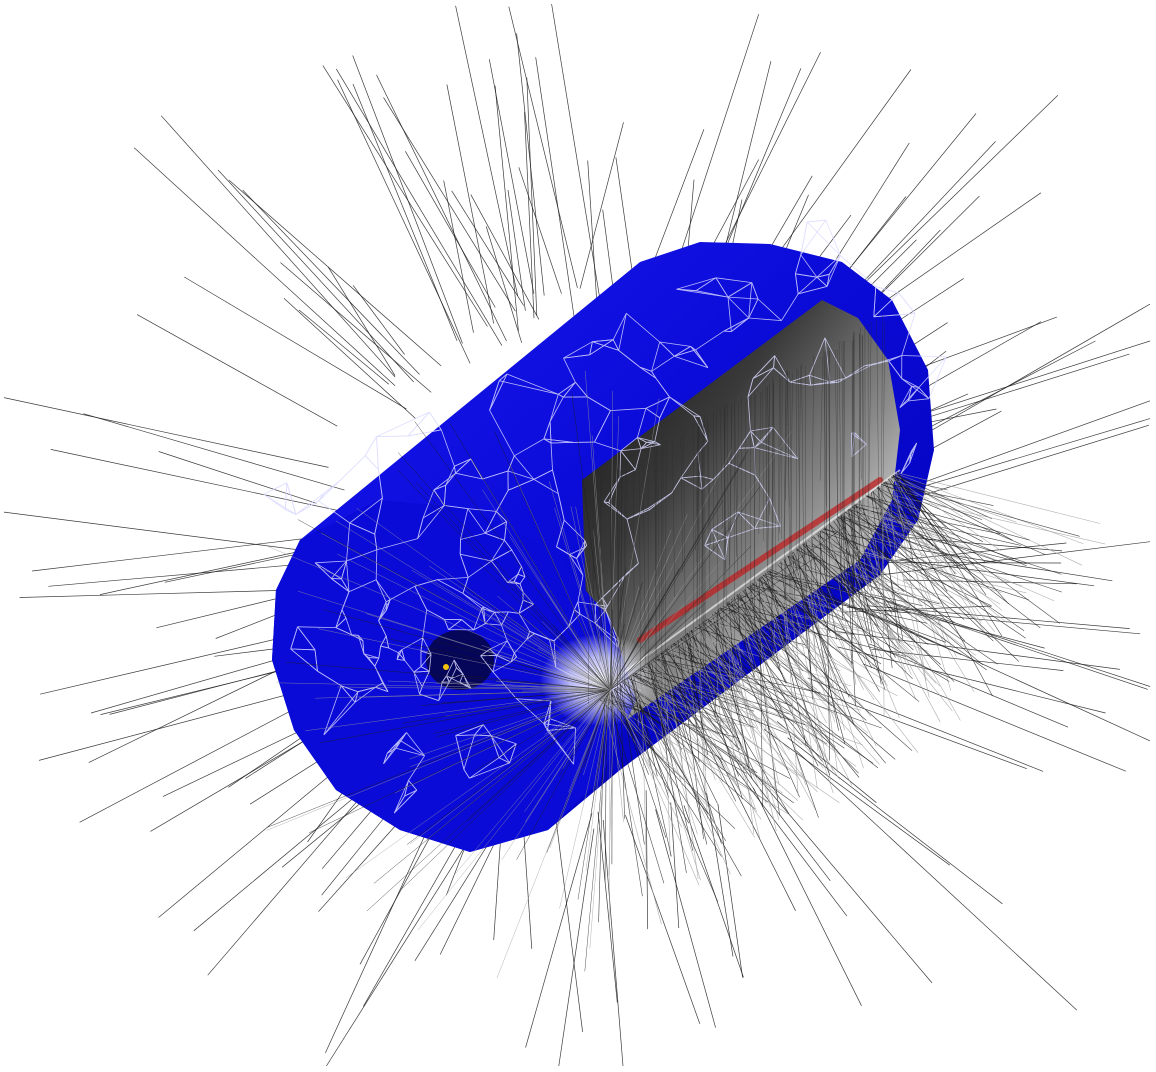 The height and width of the screenshot is (1072, 1156). I want to click on probe-marker-icon, so click(446, 667).